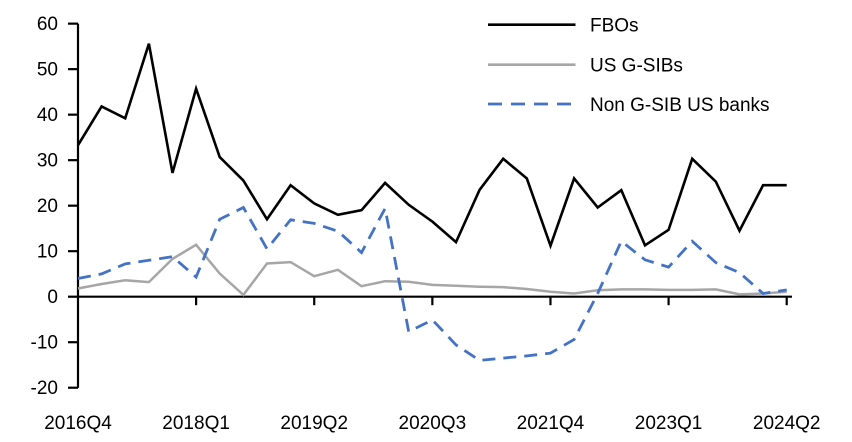 This screenshot has width=852, height=442. What do you see at coordinates (680, 105) in the screenshot?
I see `legend-label-non-gsib-us-banks: Non G-SIB US banks` at bounding box center [680, 105].